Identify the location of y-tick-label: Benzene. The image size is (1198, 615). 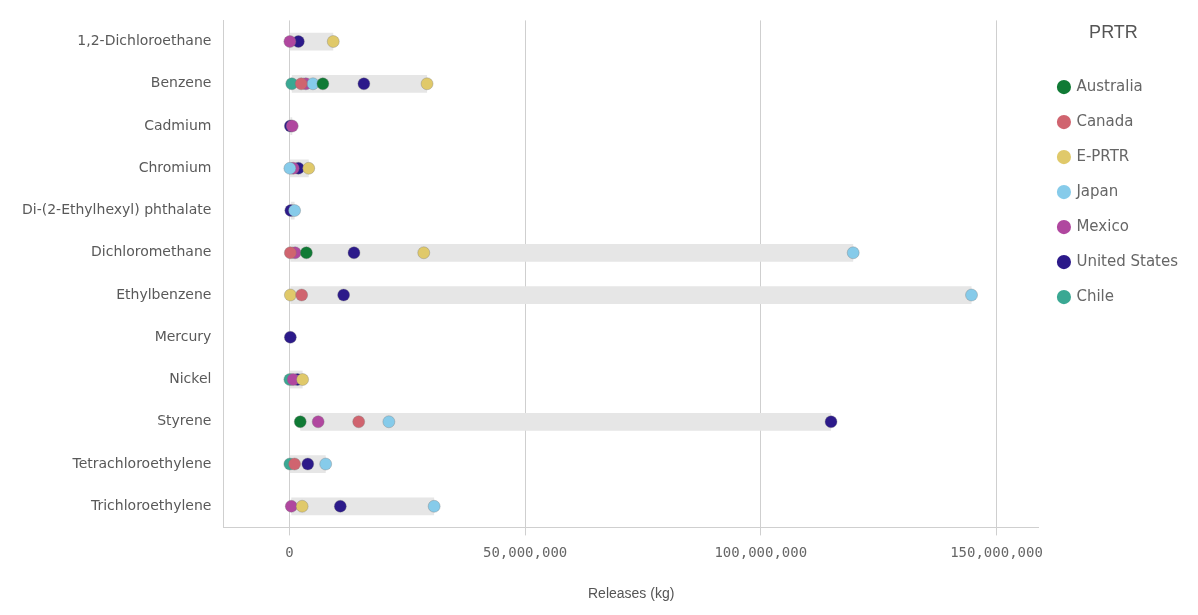
(181, 82).